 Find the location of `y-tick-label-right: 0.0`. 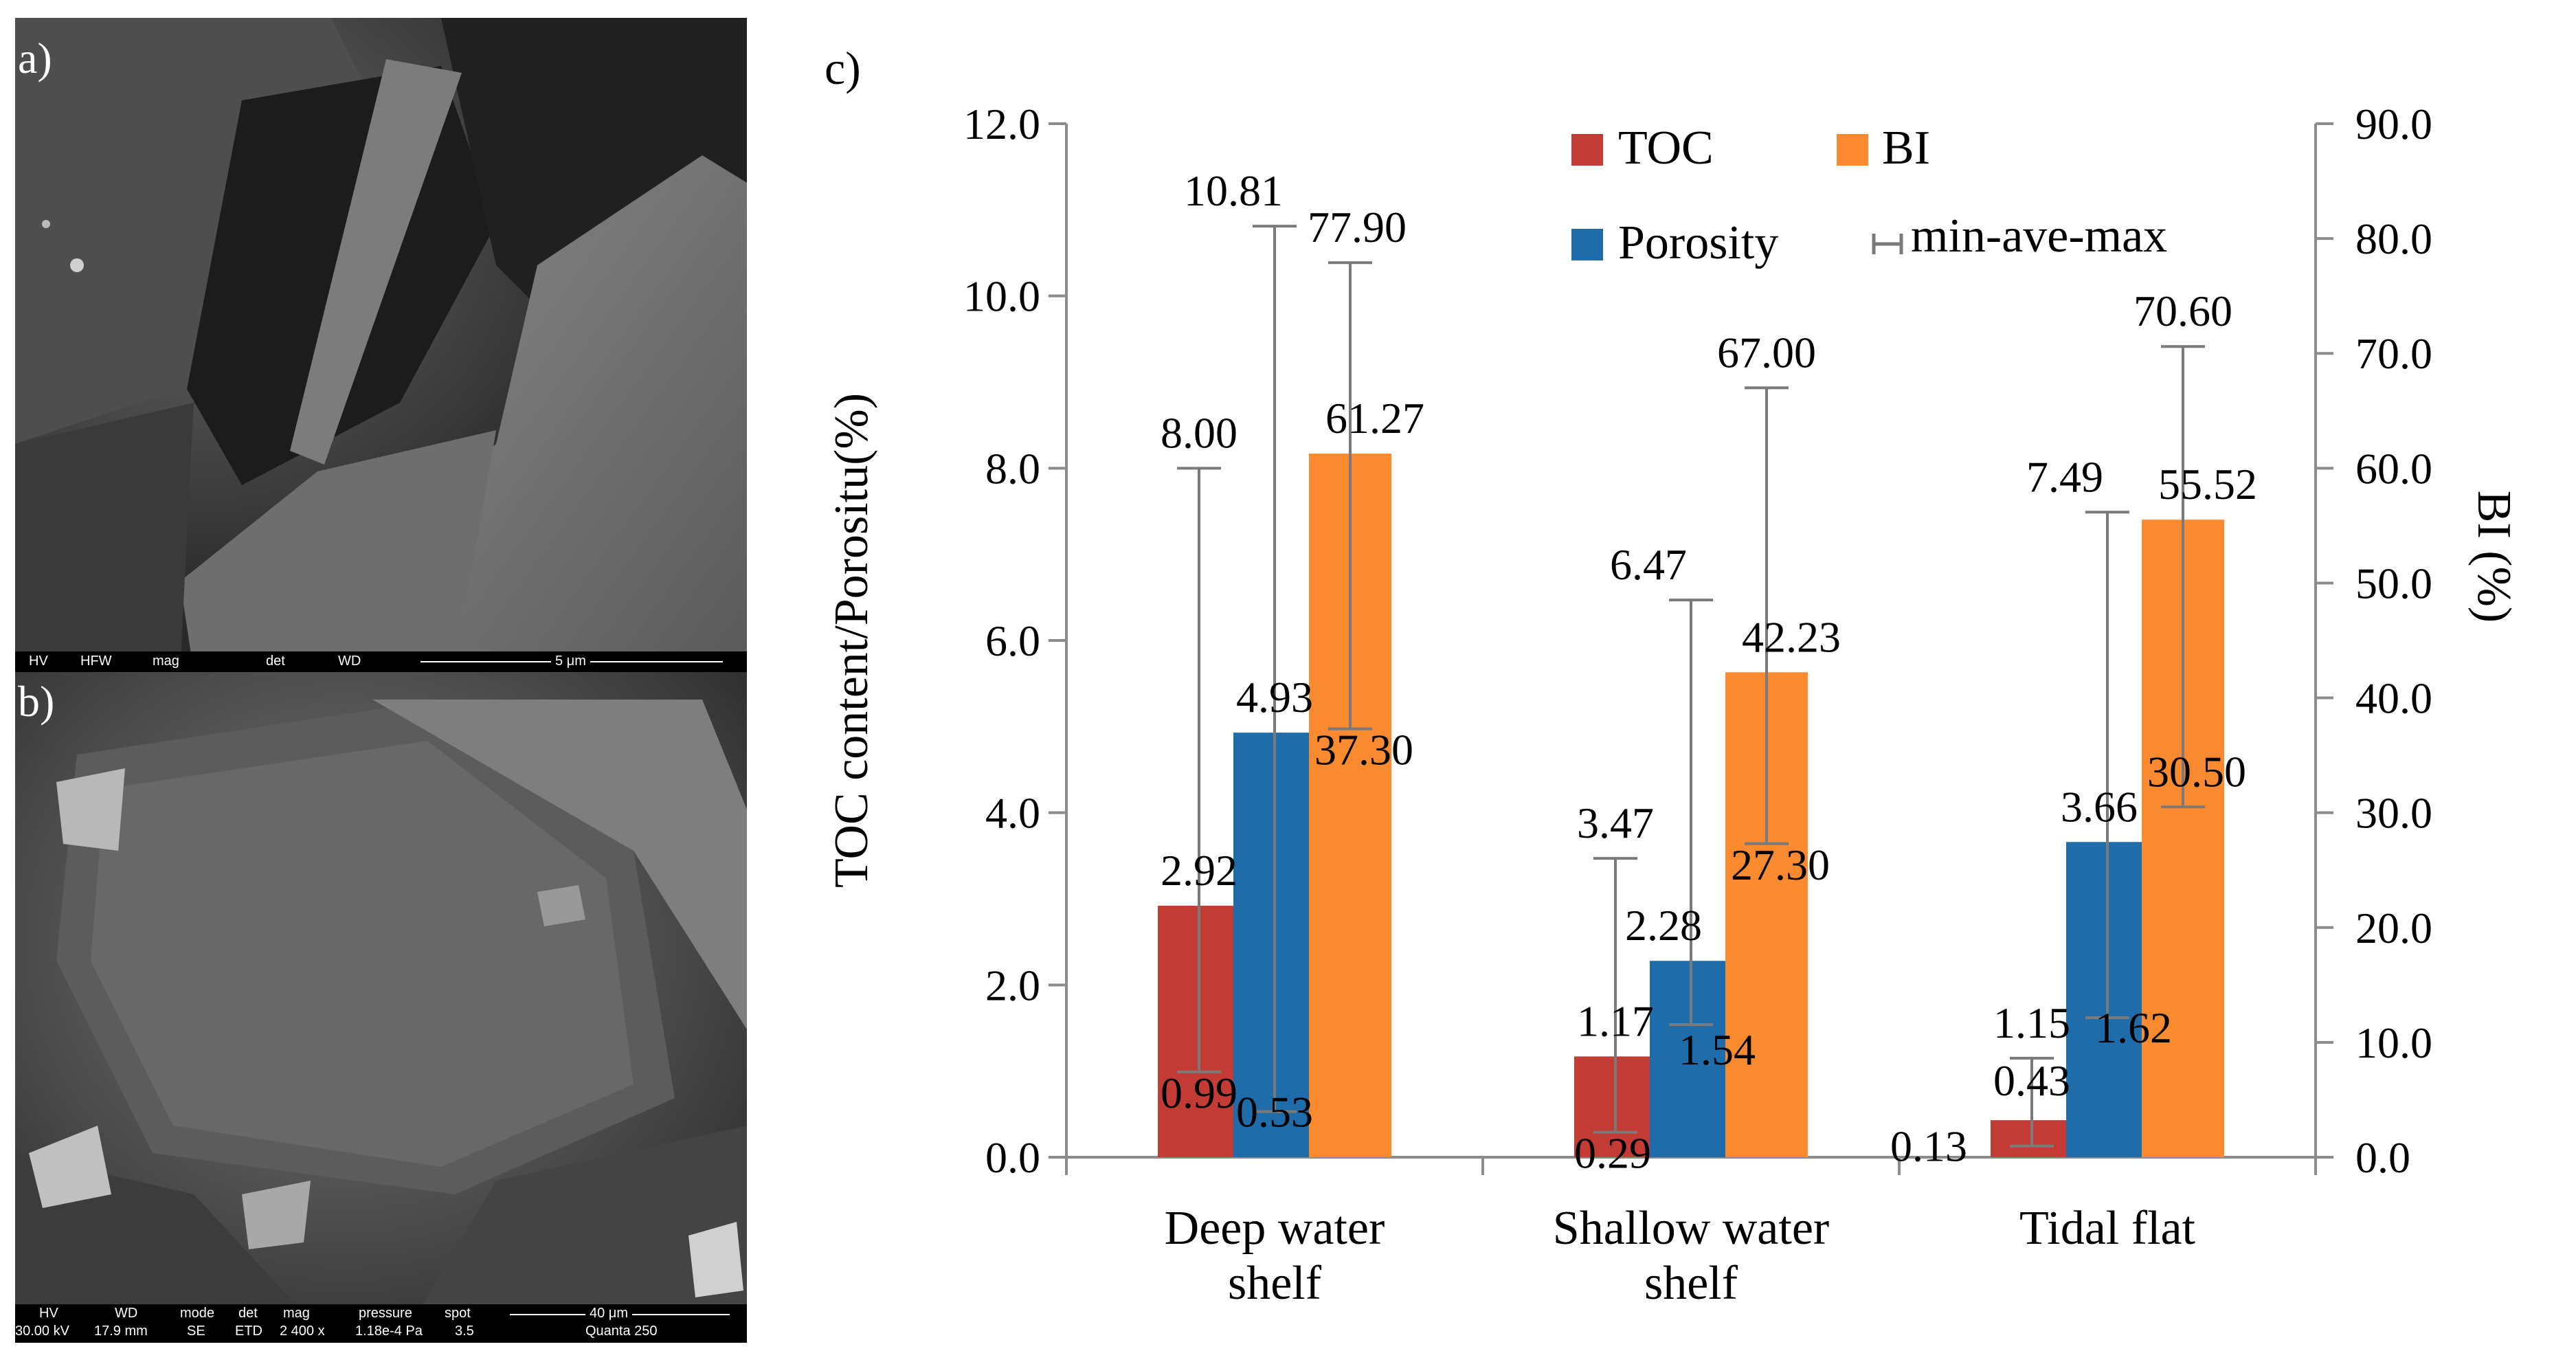

y-tick-label-right: 0.0 is located at coordinates (2382, 1157).